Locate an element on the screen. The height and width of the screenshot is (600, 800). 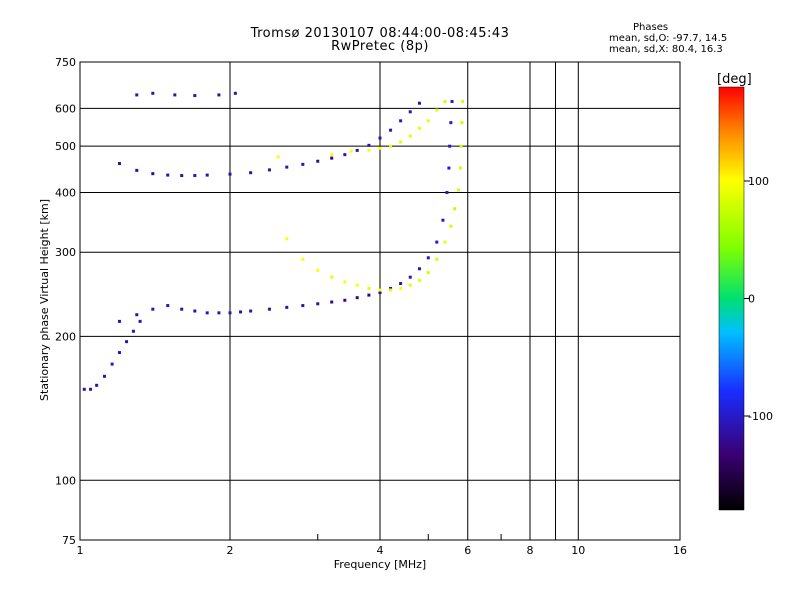
colorbar-tick-label: -100 is located at coordinates (760, 416).